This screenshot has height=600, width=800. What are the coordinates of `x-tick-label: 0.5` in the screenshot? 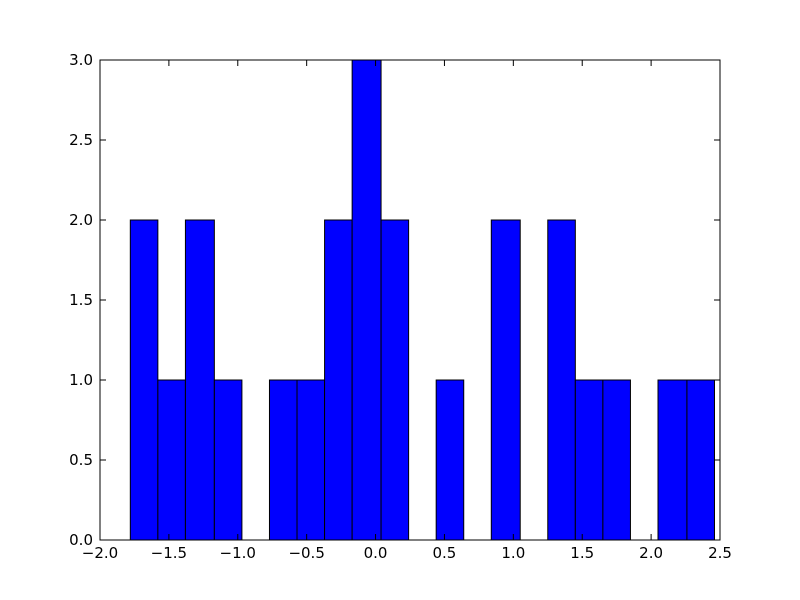 It's located at (445, 553).